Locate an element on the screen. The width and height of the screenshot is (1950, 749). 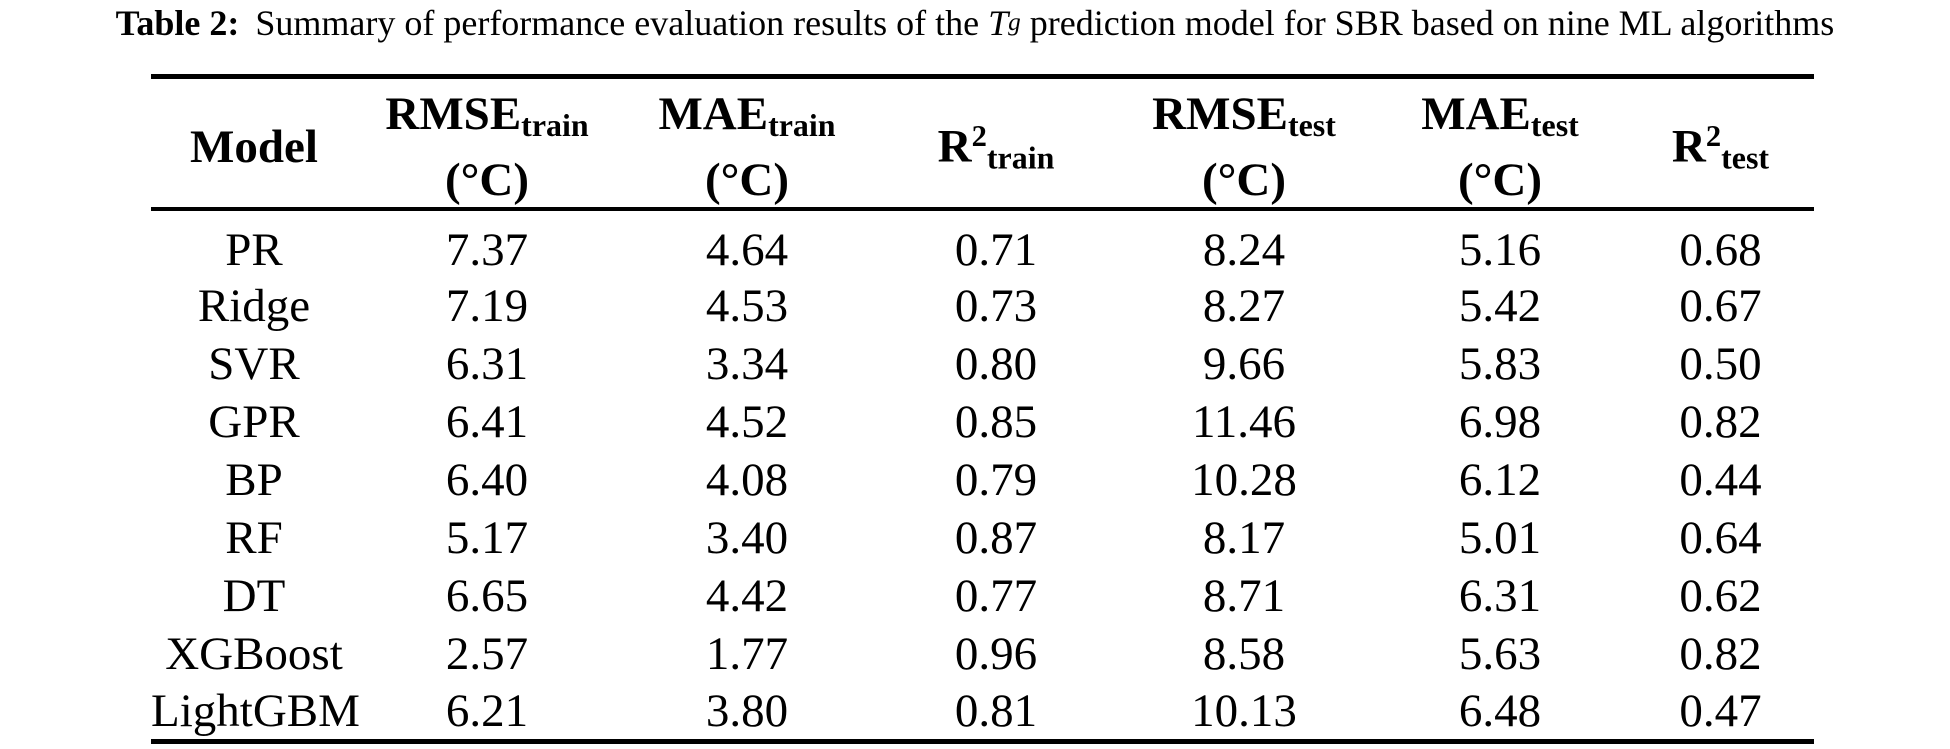
cell-r2-test: 0.62 is located at coordinates (1720, 596).